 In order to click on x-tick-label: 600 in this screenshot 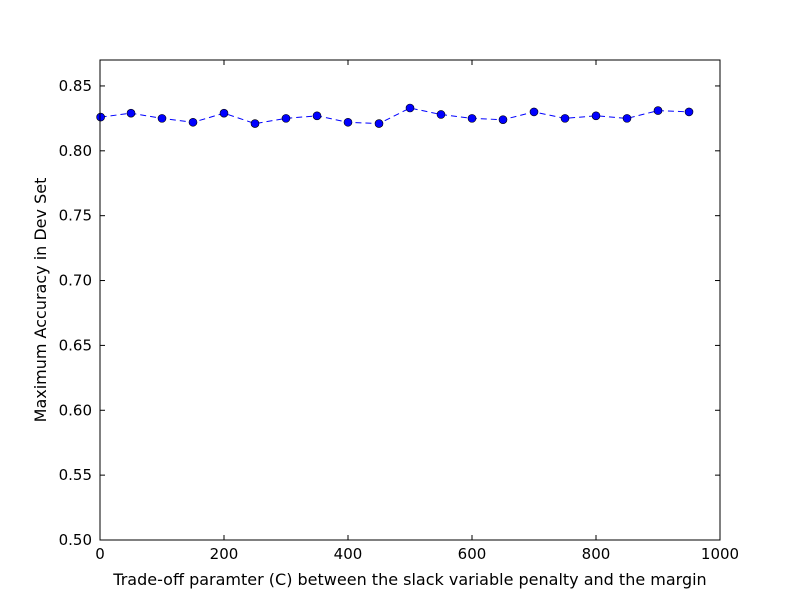, I will do `click(472, 554)`.